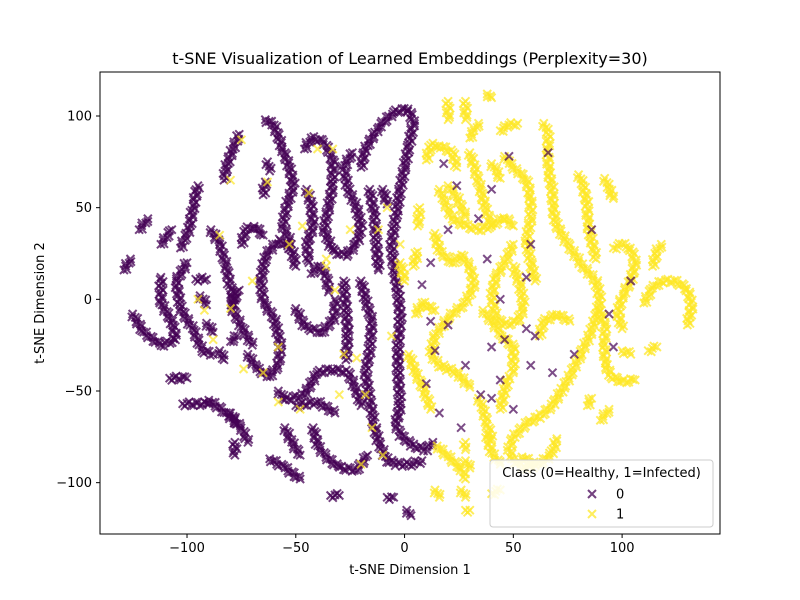 The width and height of the screenshot is (800, 600). What do you see at coordinates (79, 117) in the screenshot?
I see `y-tick-label: 100` at bounding box center [79, 117].